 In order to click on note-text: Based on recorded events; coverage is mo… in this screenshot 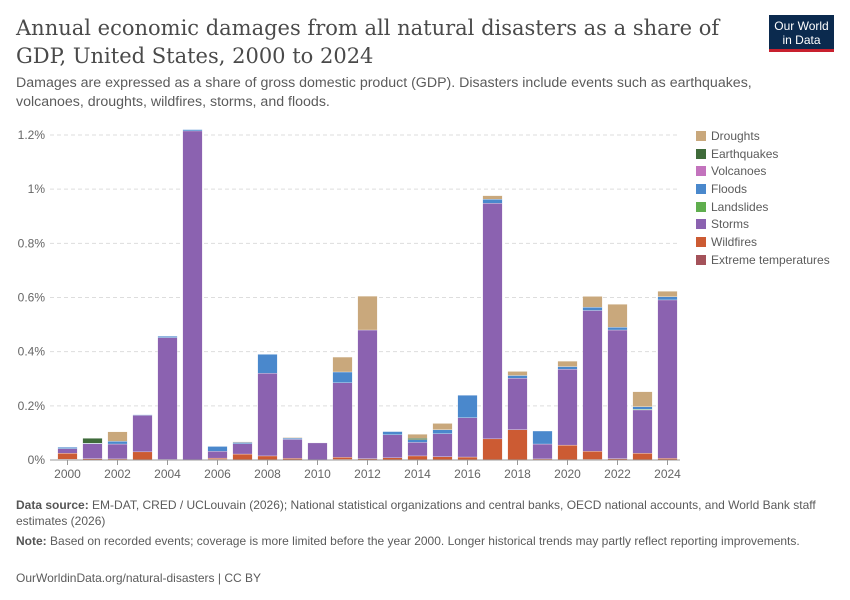, I will do `click(425, 541)`.